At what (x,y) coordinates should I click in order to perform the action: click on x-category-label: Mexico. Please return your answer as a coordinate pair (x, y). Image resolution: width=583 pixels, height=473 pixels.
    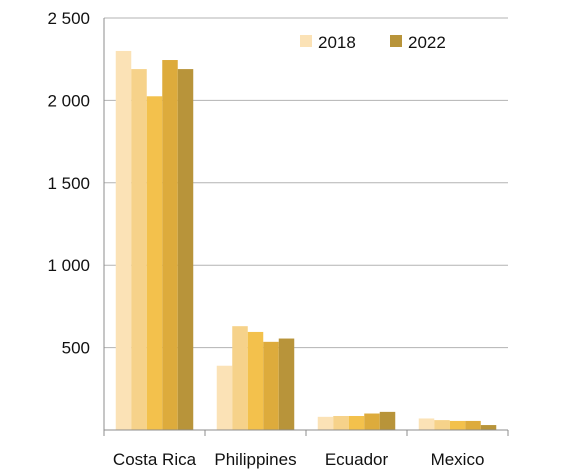
    Looking at the image, I should click on (458, 459).